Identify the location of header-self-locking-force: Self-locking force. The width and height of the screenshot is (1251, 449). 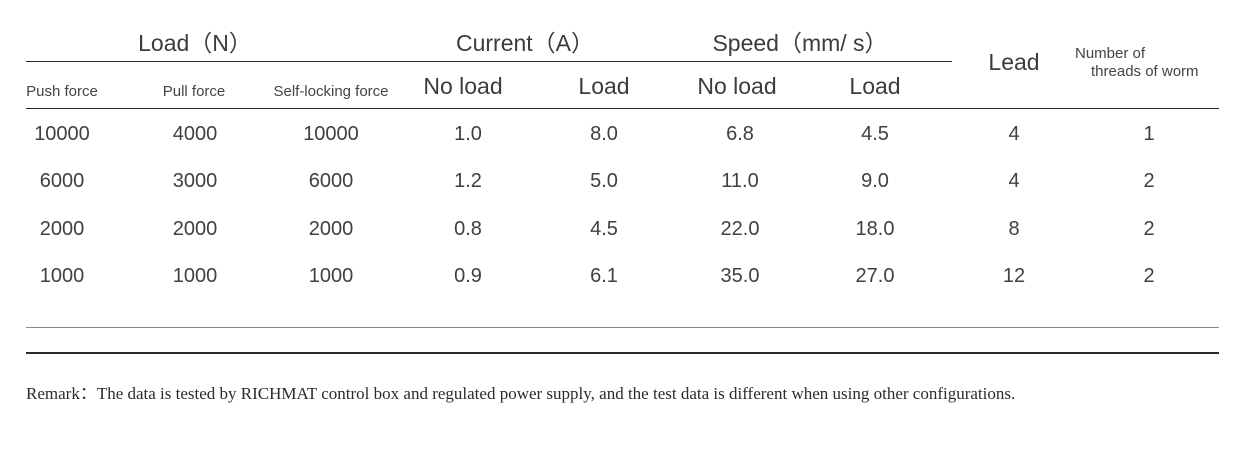
(331, 91).